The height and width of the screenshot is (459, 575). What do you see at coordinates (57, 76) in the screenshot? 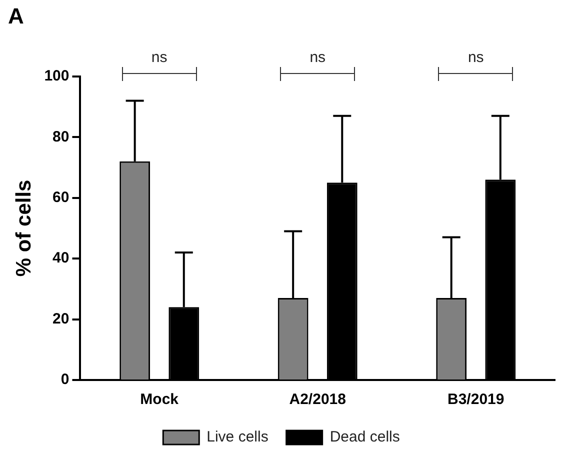
I see `y-tick-label: 100` at bounding box center [57, 76].